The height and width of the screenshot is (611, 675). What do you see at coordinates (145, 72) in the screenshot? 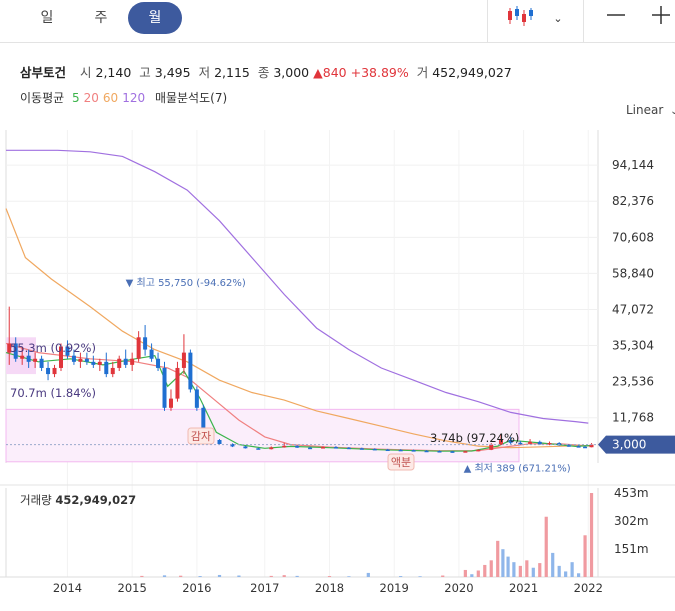
I see `high-label: 고` at bounding box center [145, 72].